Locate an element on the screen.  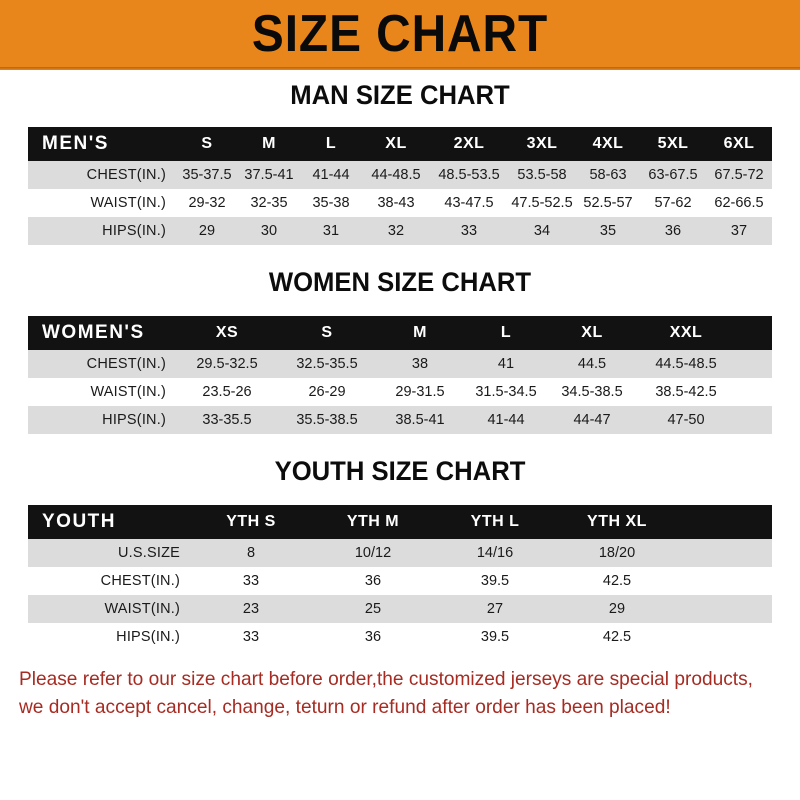
table-cell: 25 is located at coordinates (373, 609).